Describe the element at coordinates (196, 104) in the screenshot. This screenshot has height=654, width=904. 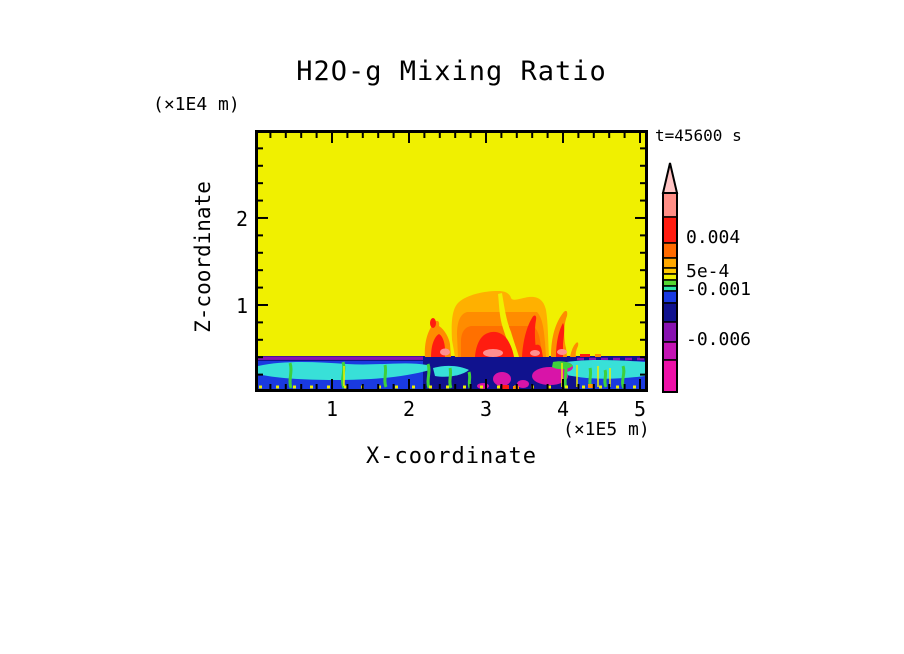
I see `y-axis-units-label: (×1E4 m)` at that location.